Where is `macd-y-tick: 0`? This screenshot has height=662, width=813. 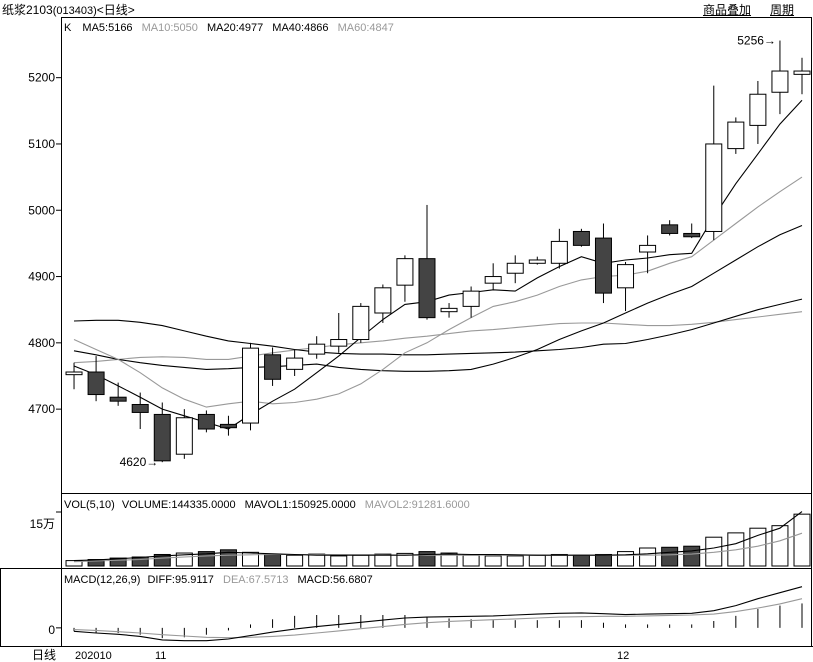
macd-y-tick: 0 is located at coordinates (51, 630).